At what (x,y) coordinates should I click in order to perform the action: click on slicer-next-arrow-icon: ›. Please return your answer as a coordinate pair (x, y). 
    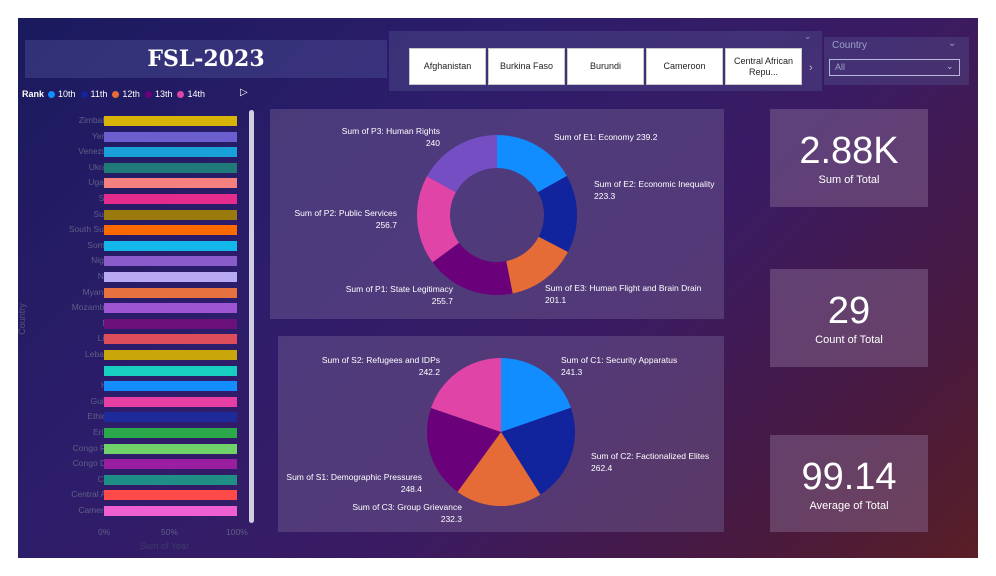
    Looking at the image, I should click on (811, 68).